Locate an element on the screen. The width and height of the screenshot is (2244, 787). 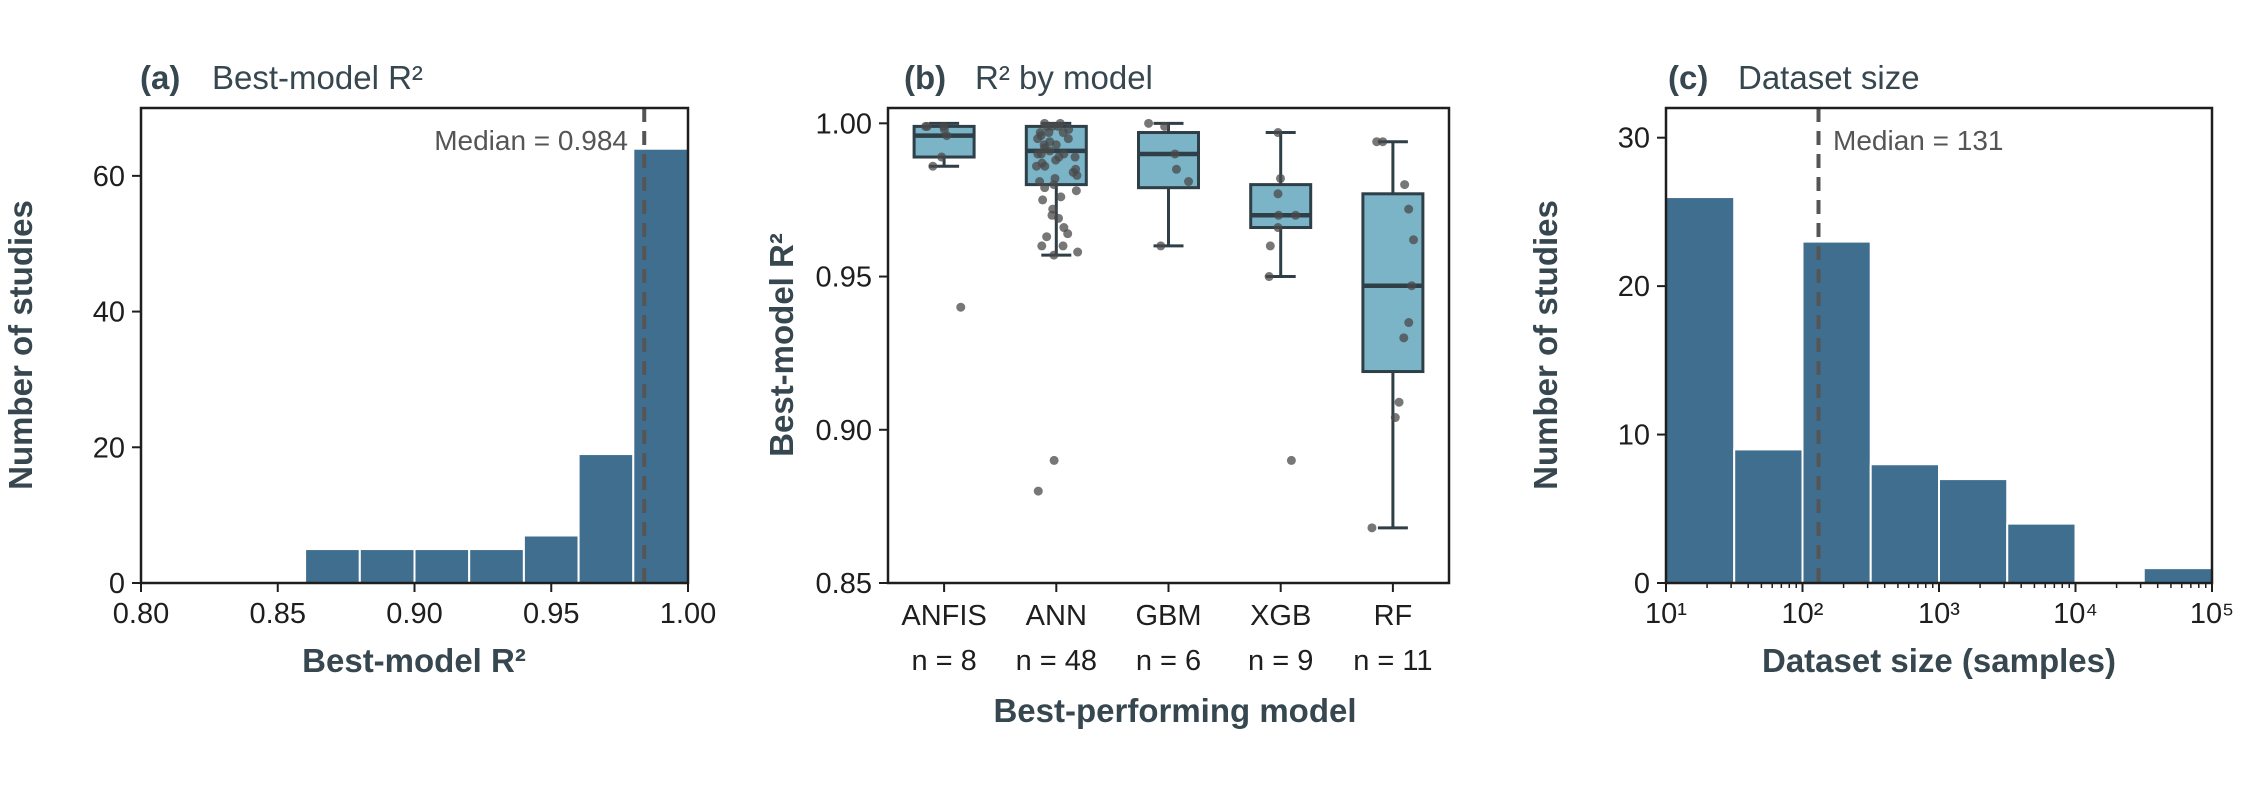
x-tick-label: 10⁵ is located at coordinates (2212, 614).